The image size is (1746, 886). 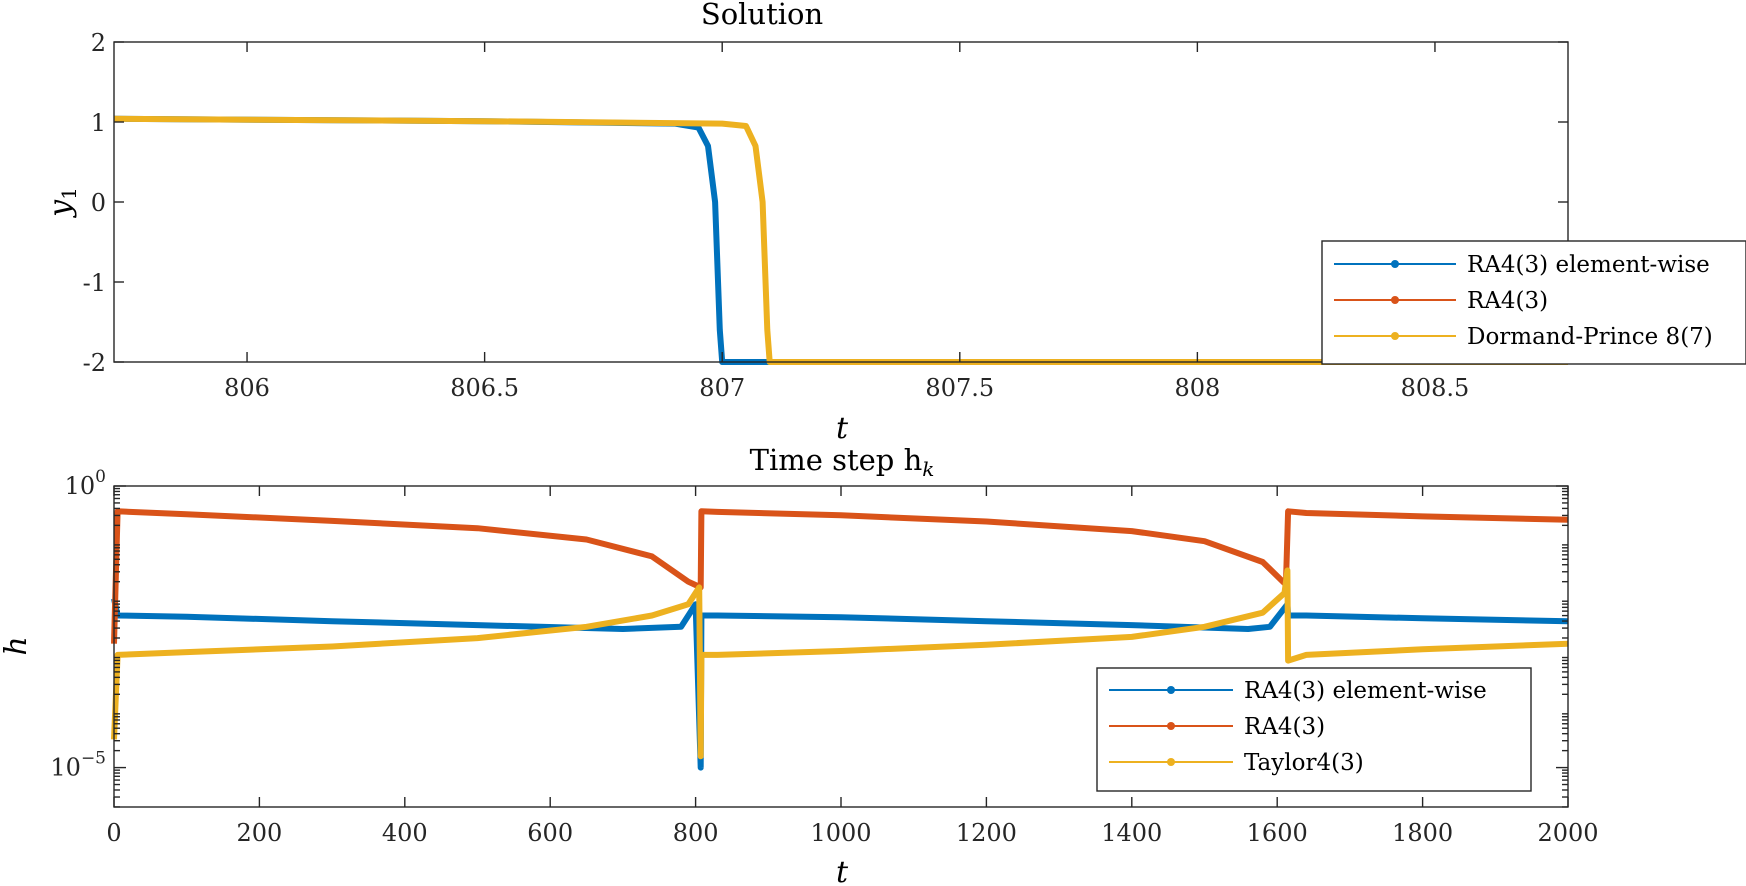 I want to click on timestep-title-base: Time step h, so click(x=836, y=460).